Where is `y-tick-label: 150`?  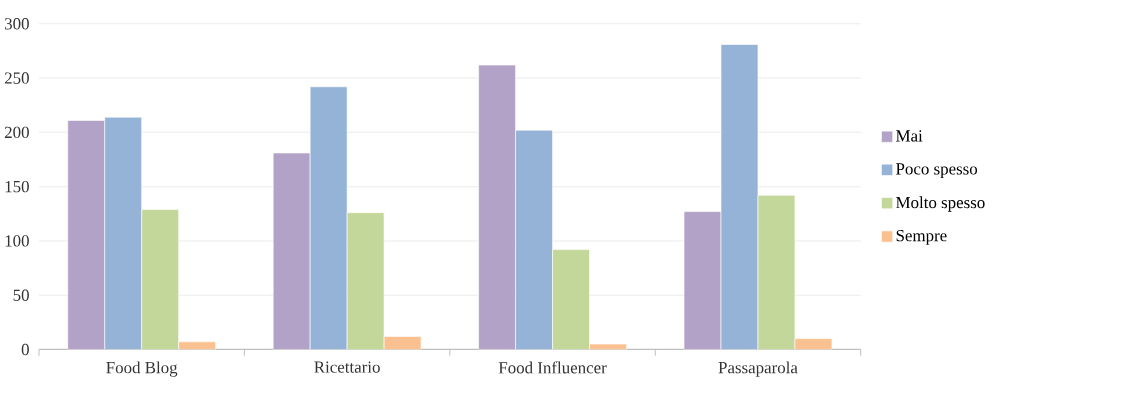
y-tick-label: 150 is located at coordinates (17, 186).